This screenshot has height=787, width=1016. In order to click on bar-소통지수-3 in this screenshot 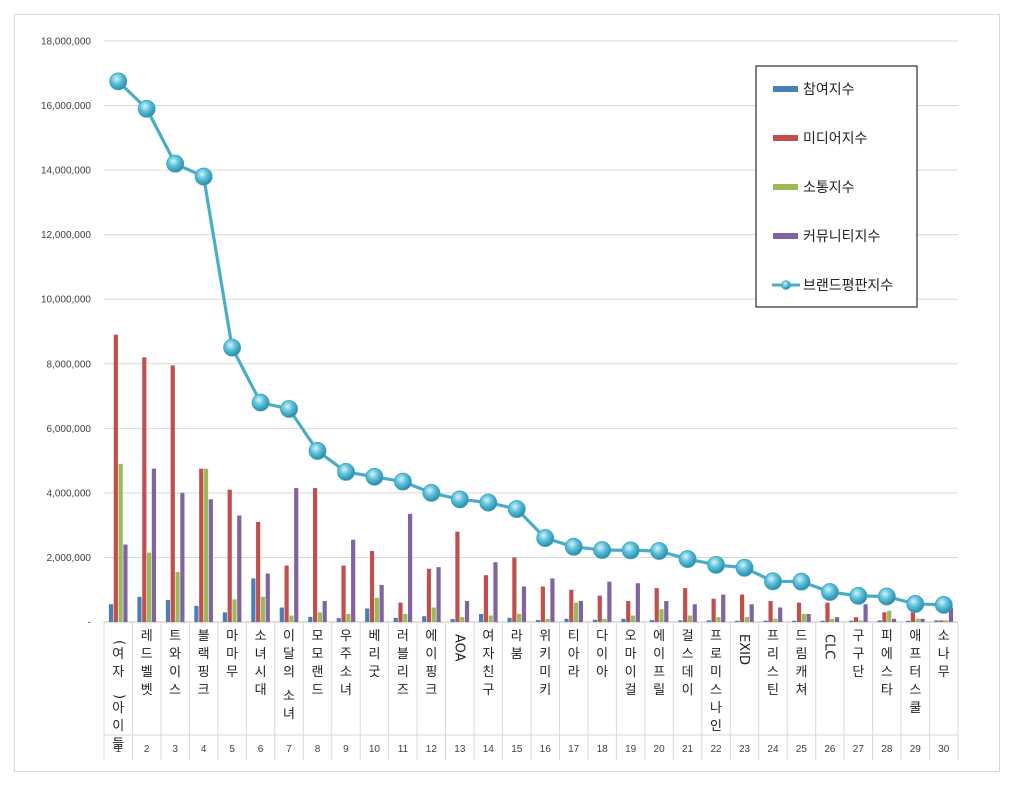, I will do `click(177, 596)`.